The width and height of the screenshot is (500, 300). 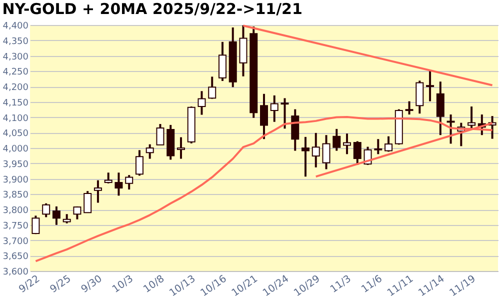 What do you see at coordinates (15, 41) in the screenshot?
I see `y-tick-label: 4,350` at bounding box center [15, 41].